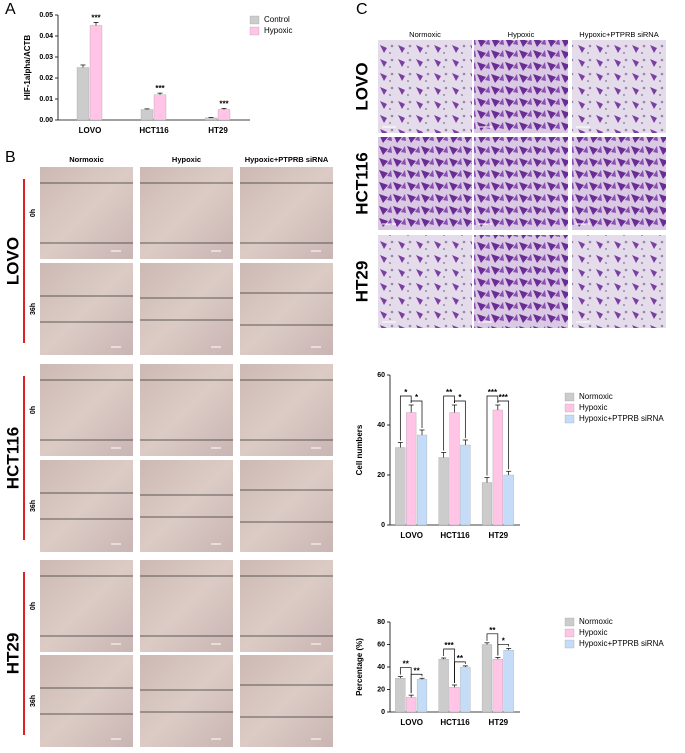  I want to click on y-tick-label: 0.03, so click(46, 57).